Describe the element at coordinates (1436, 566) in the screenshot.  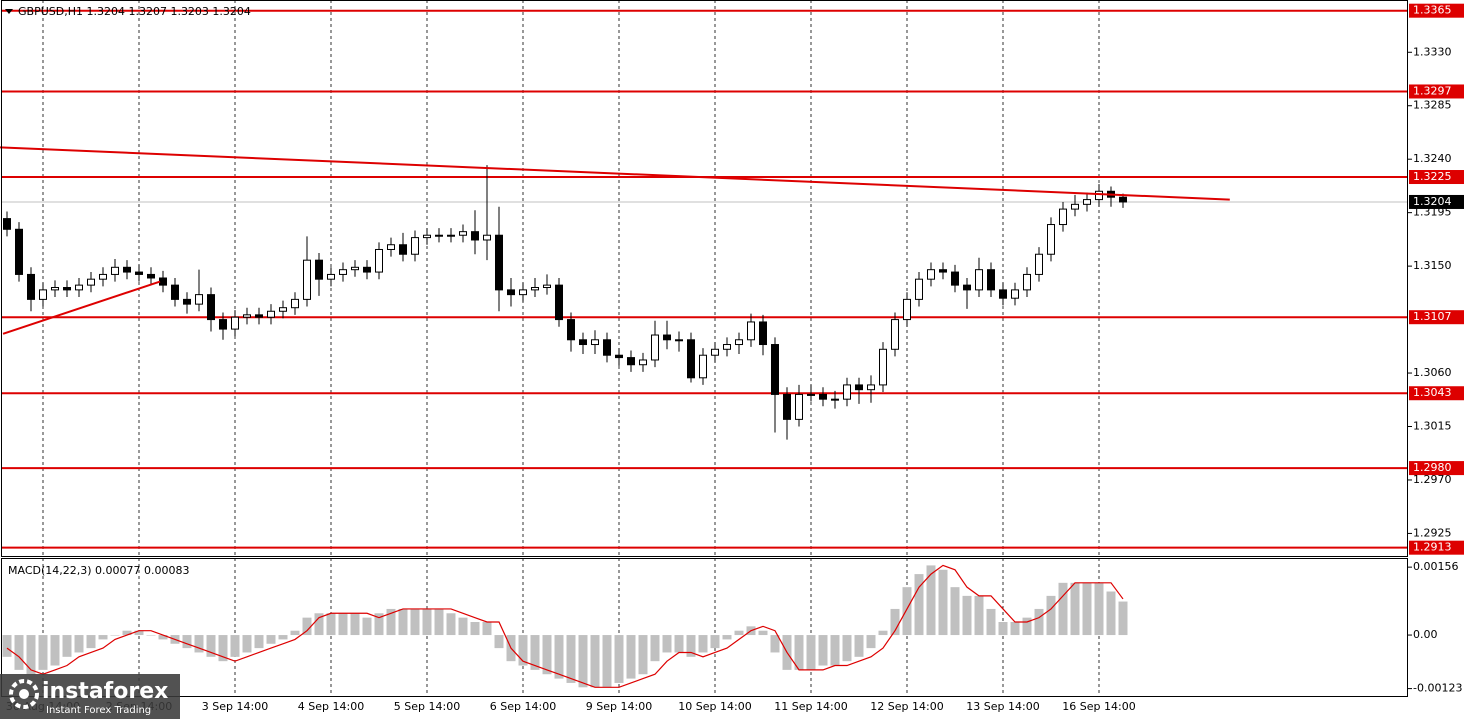
I see `y-tick-label: 0.00156` at that location.